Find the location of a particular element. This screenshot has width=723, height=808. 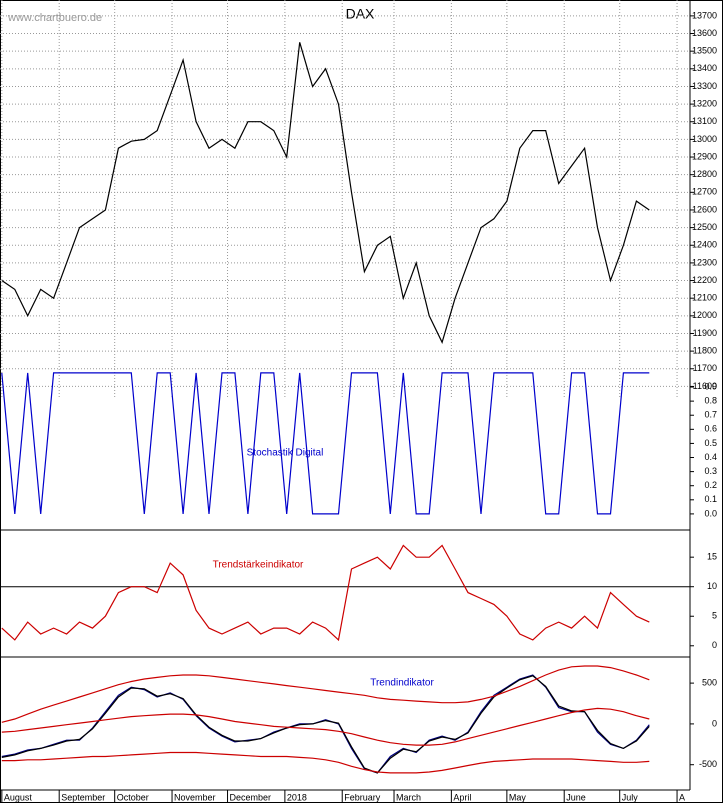

y-tick-label: 11600 is located at coordinates (705, 386).